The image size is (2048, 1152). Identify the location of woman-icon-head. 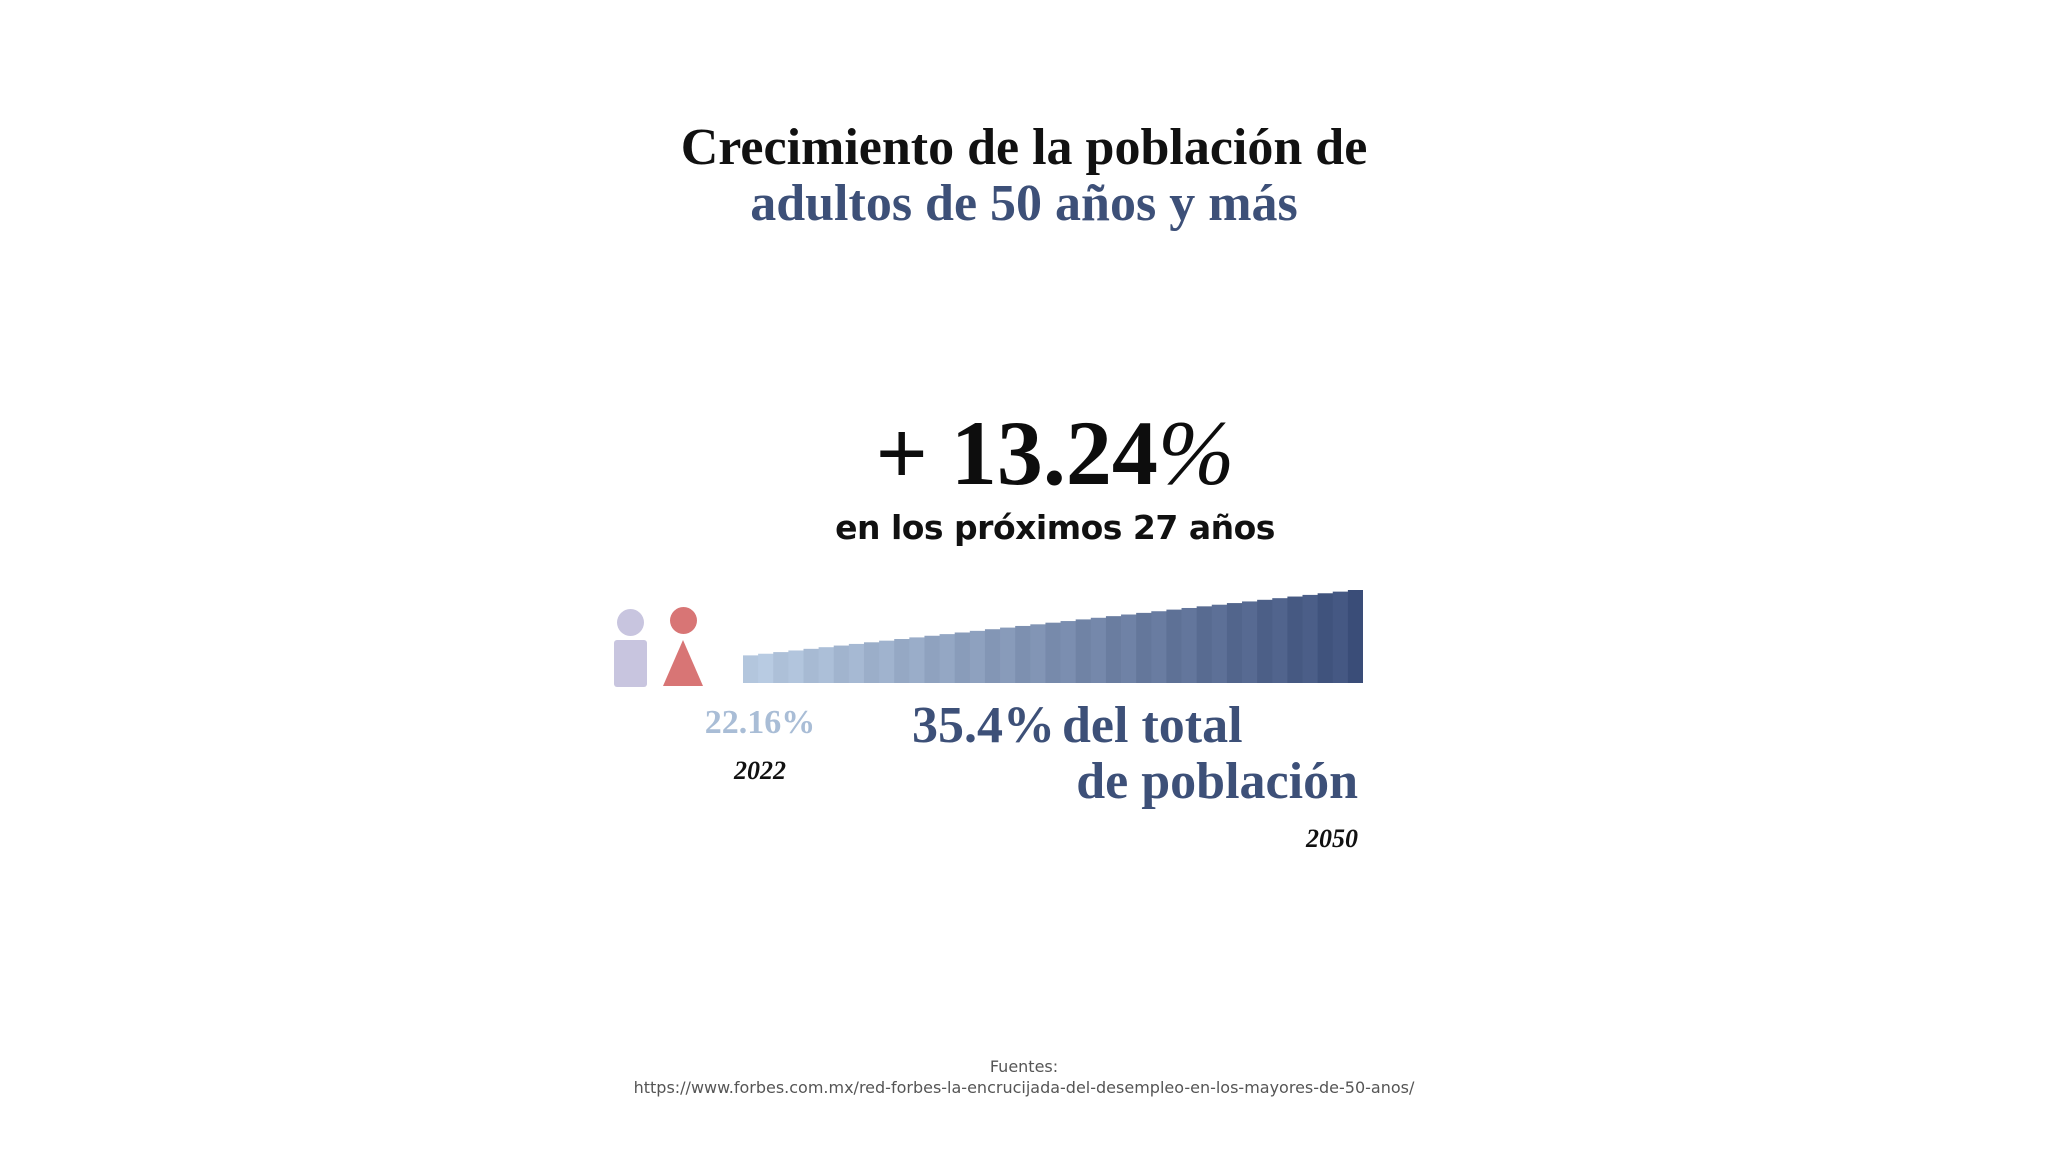
(683, 620).